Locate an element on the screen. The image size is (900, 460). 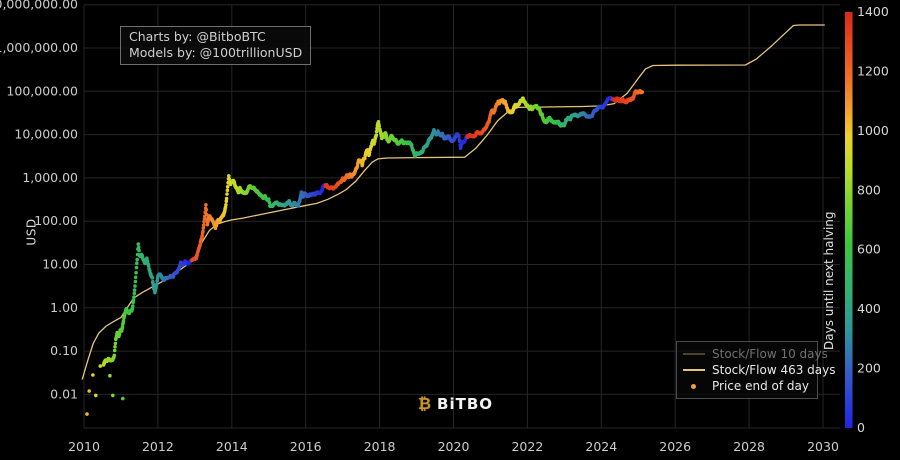
dot-swatch-icon is located at coordinates (693, 386).